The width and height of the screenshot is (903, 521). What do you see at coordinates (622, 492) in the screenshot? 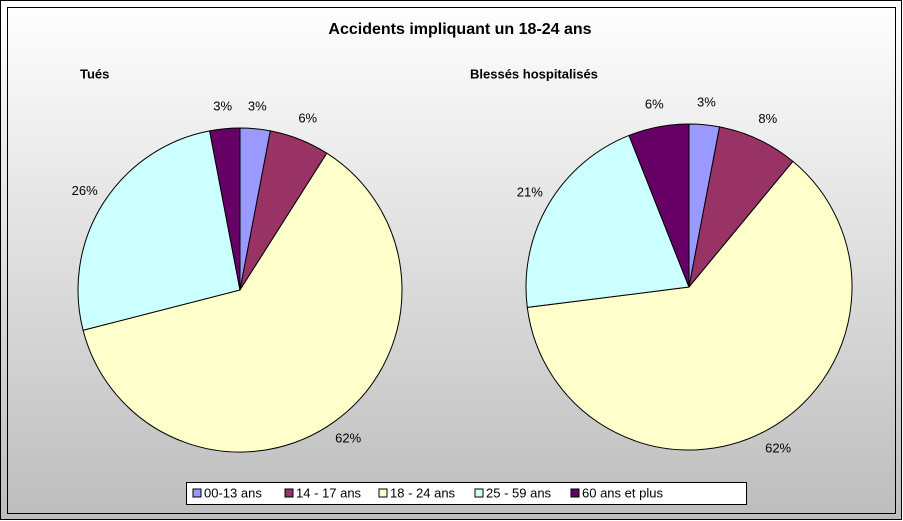
I see `legend-label: 60 ans et plus` at bounding box center [622, 492].